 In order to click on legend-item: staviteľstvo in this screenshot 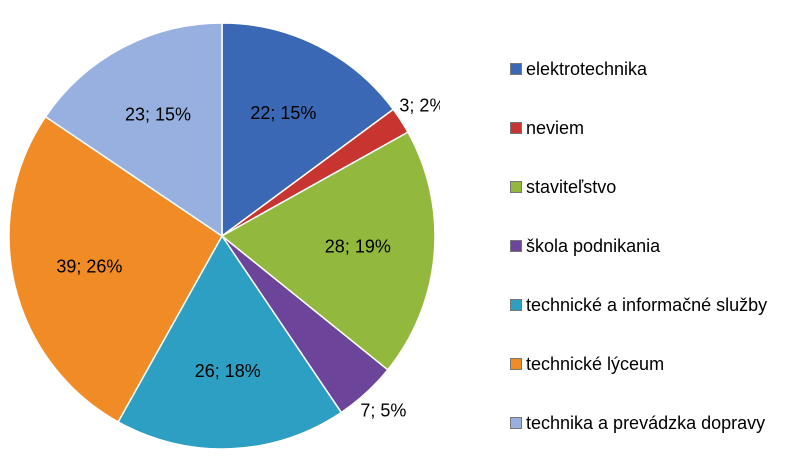, I will do `click(645, 187)`.